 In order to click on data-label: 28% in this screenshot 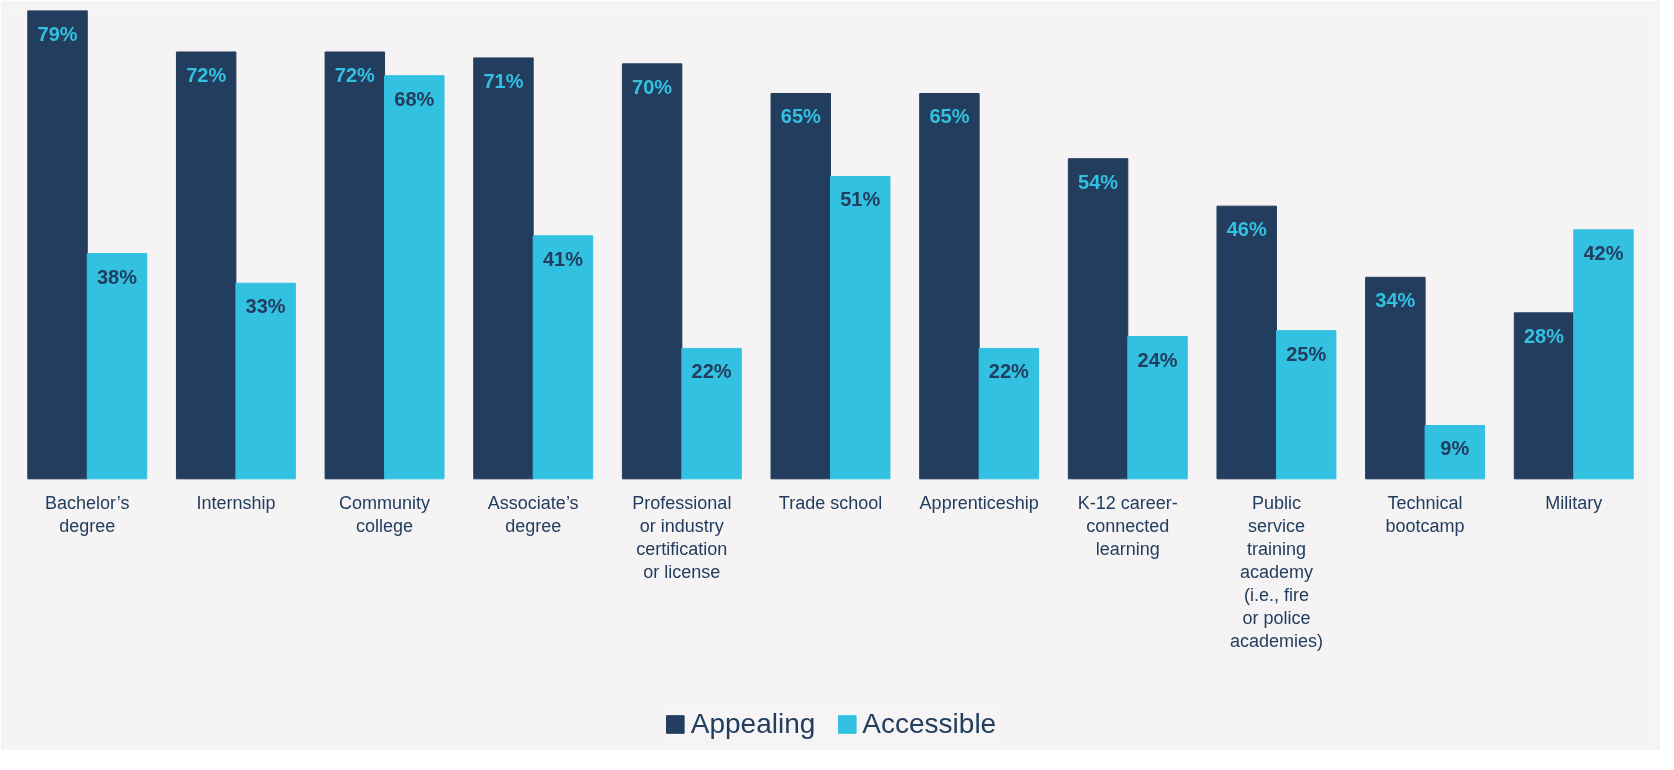, I will do `click(1544, 335)`.